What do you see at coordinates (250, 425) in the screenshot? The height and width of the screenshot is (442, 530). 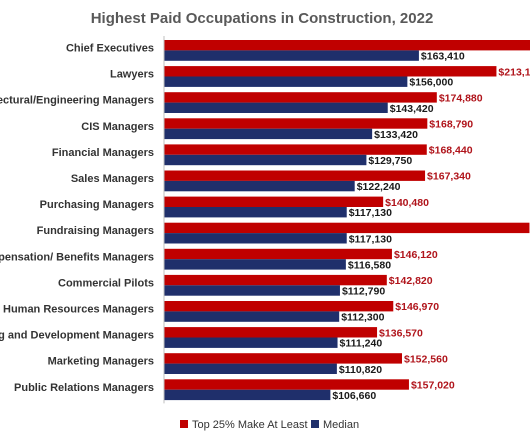 I see `legend-entry: Top 25% Make At Least` at bounding box center [250, 425].